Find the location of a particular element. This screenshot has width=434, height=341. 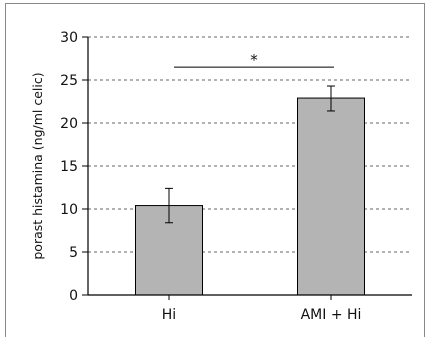

y-tick-label-20: 20 is located at coordinates (69, 124).